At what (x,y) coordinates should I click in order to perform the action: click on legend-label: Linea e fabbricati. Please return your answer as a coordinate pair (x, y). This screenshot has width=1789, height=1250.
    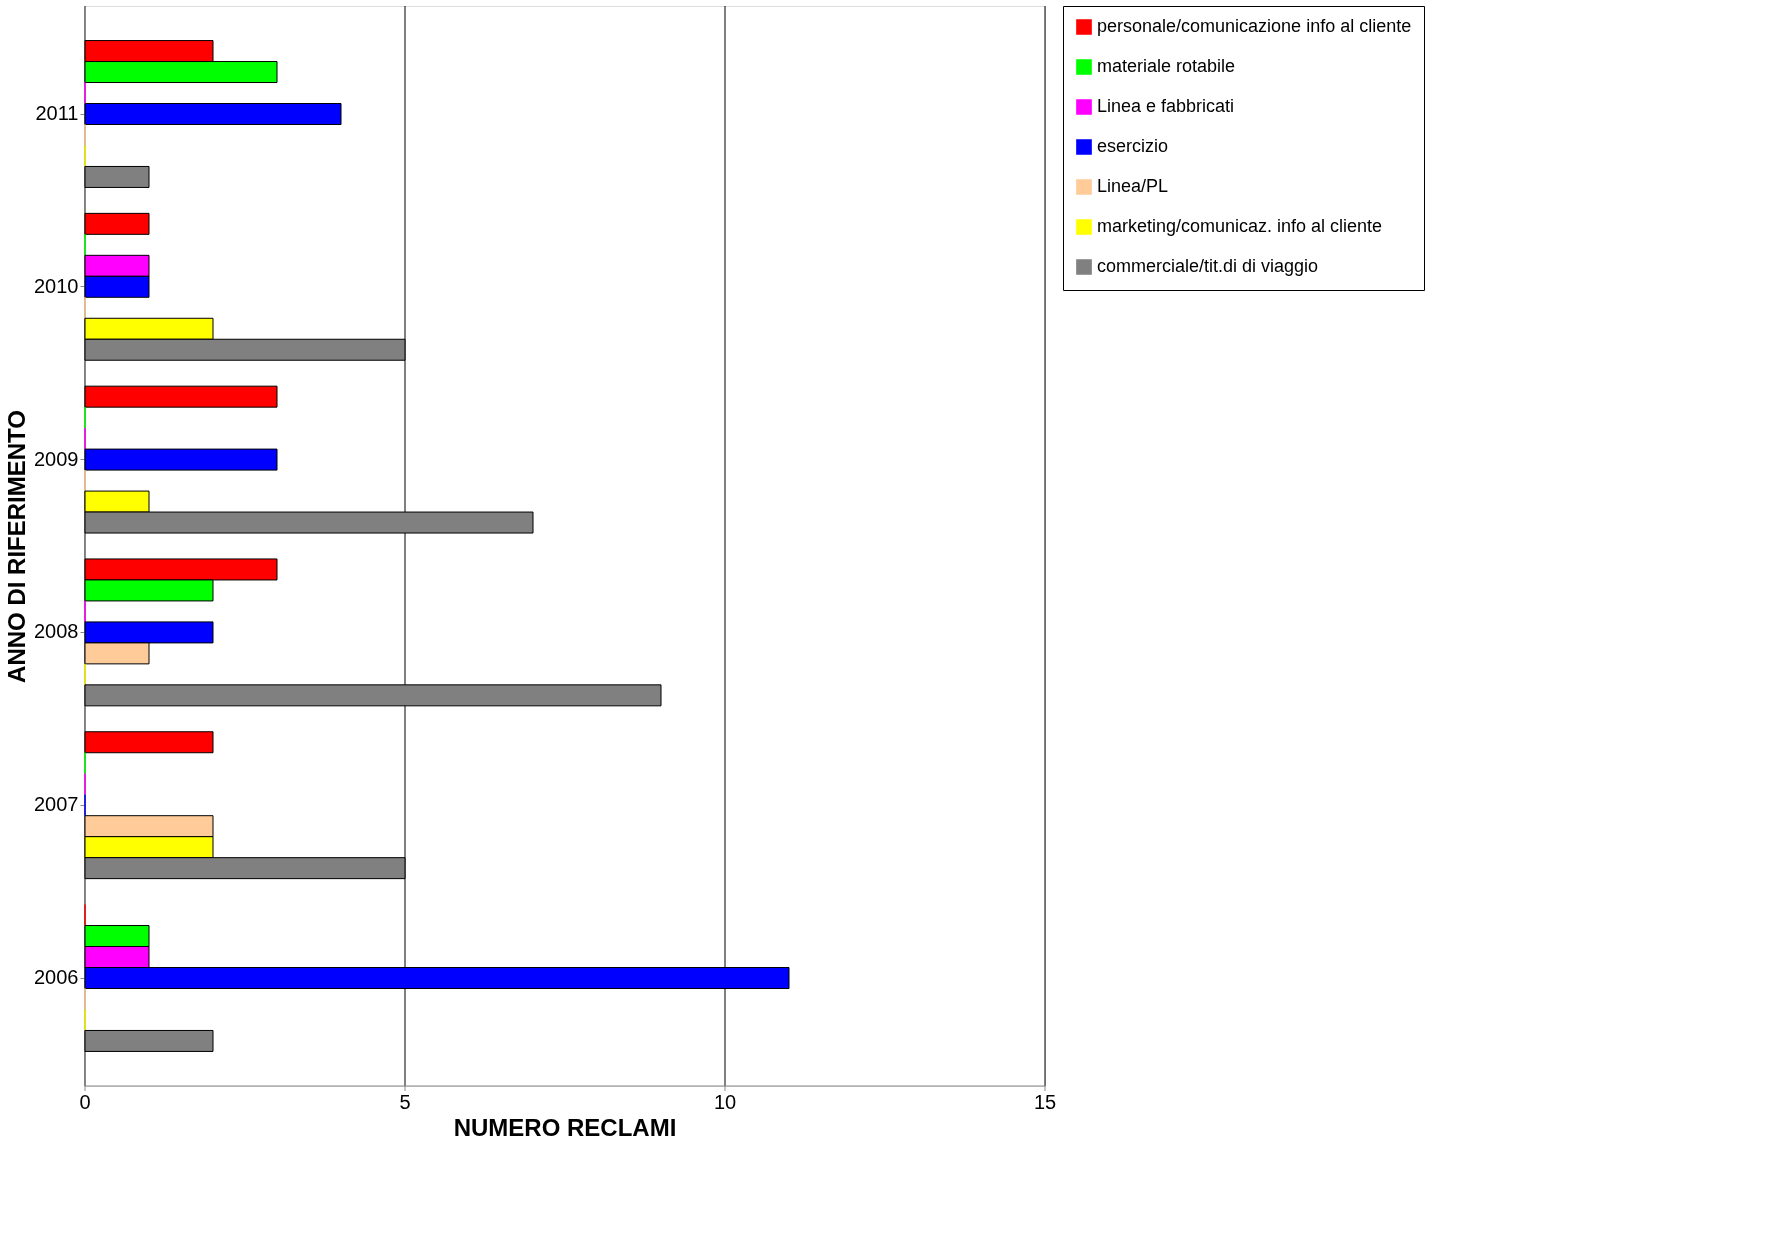
    Looking at the image, I should click on (1166, 106).